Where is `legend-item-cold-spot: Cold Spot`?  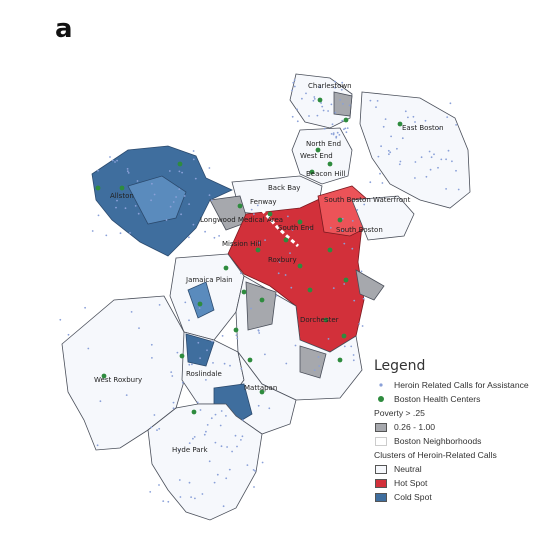
legend-item-cold-spot: Cold Spot is located at coordinates (456, 497).